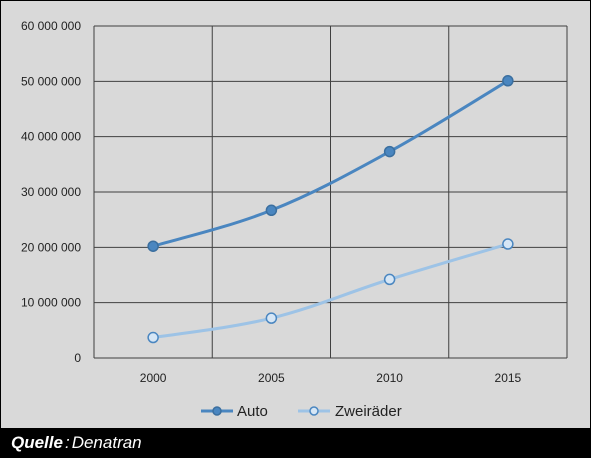  I want to click on x-tick-label: 2010, so click(389, 378).